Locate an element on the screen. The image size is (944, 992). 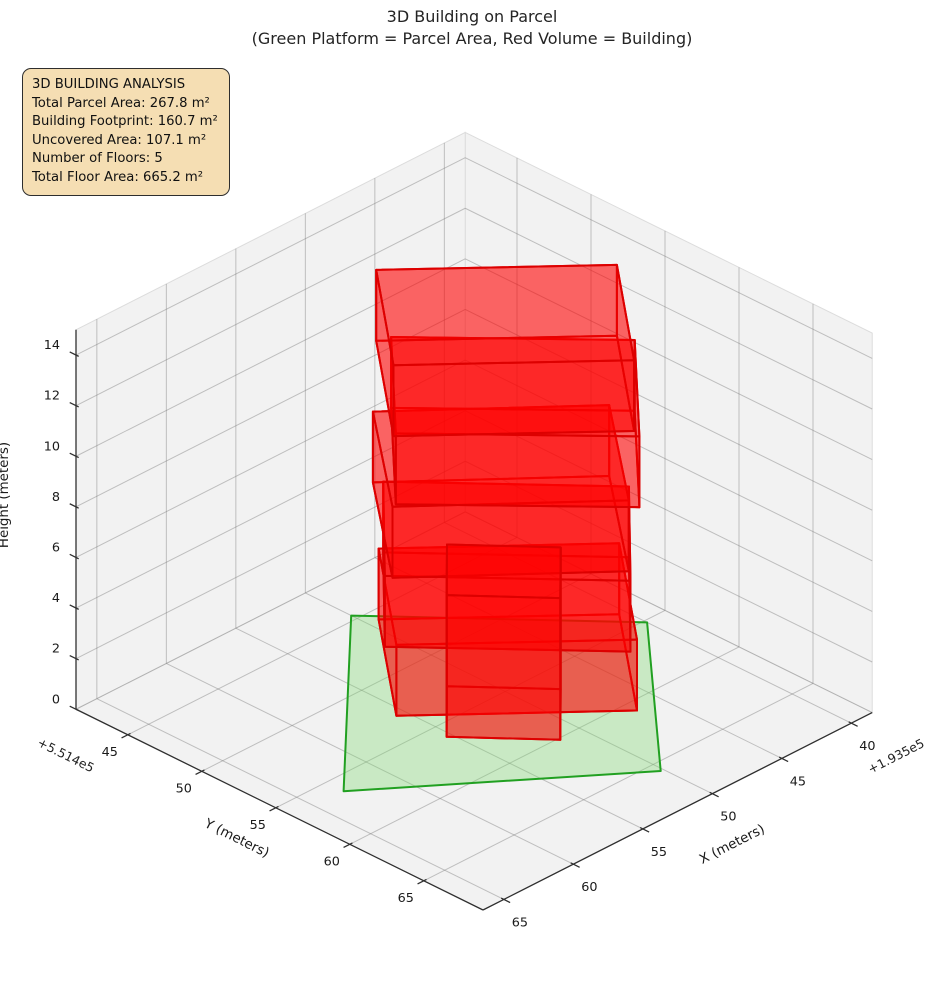
info-line-parcel-area: Total Parcel Area: 267.8 m² is located at coordinates (121, 103).